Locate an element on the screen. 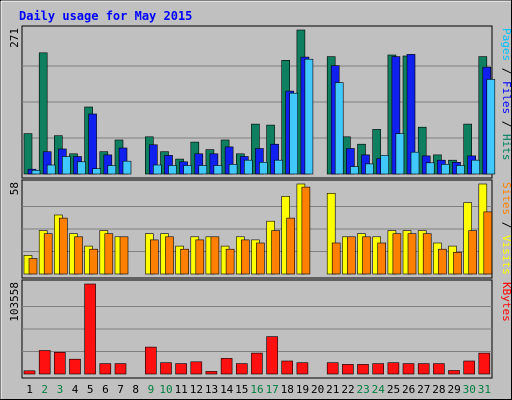 This screenshot has height=400, width=512. x-tick-label-day-1: 1 is located at coordinates (29, 389).